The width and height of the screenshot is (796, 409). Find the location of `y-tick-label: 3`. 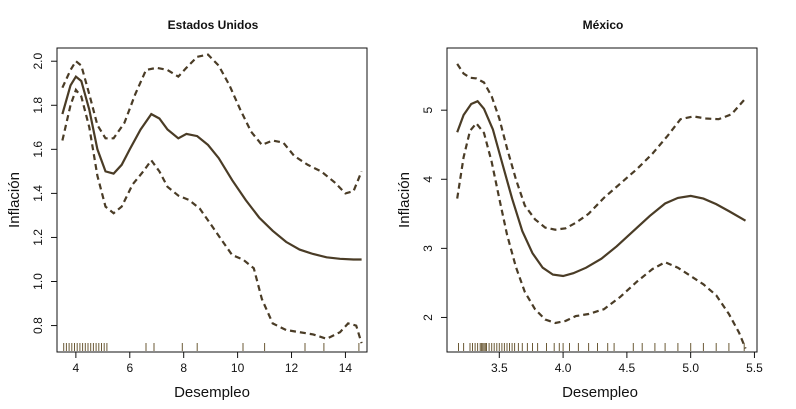

y-tick-label: 3 is located at coordinates (428, 248).